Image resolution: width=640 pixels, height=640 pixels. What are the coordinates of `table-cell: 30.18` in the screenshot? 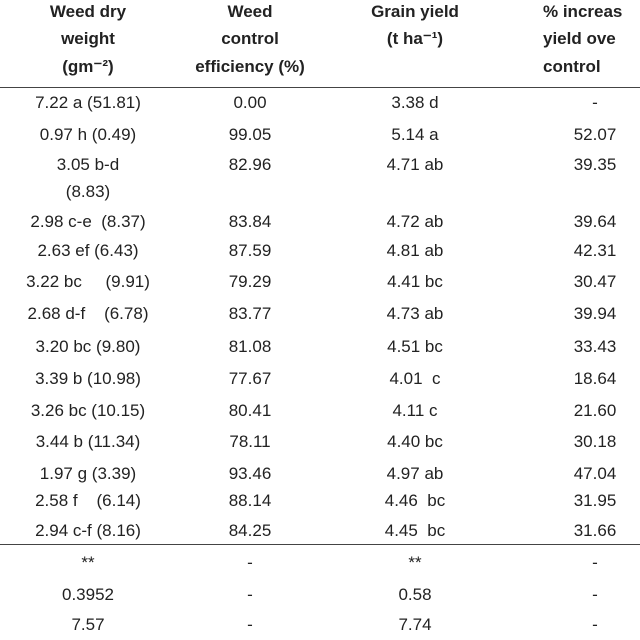 It's located at (595, 441).